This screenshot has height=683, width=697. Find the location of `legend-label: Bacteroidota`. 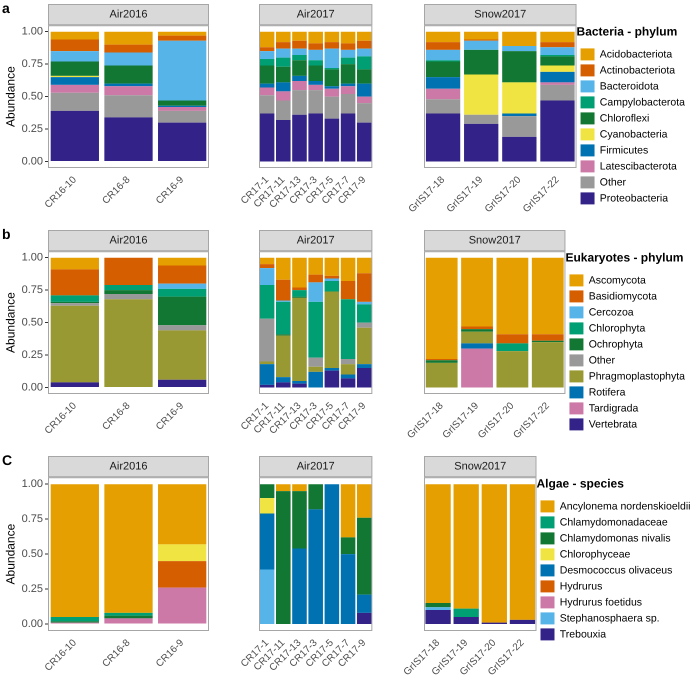

legend-label: Bacteroidota is located at coordinates (629, 86).